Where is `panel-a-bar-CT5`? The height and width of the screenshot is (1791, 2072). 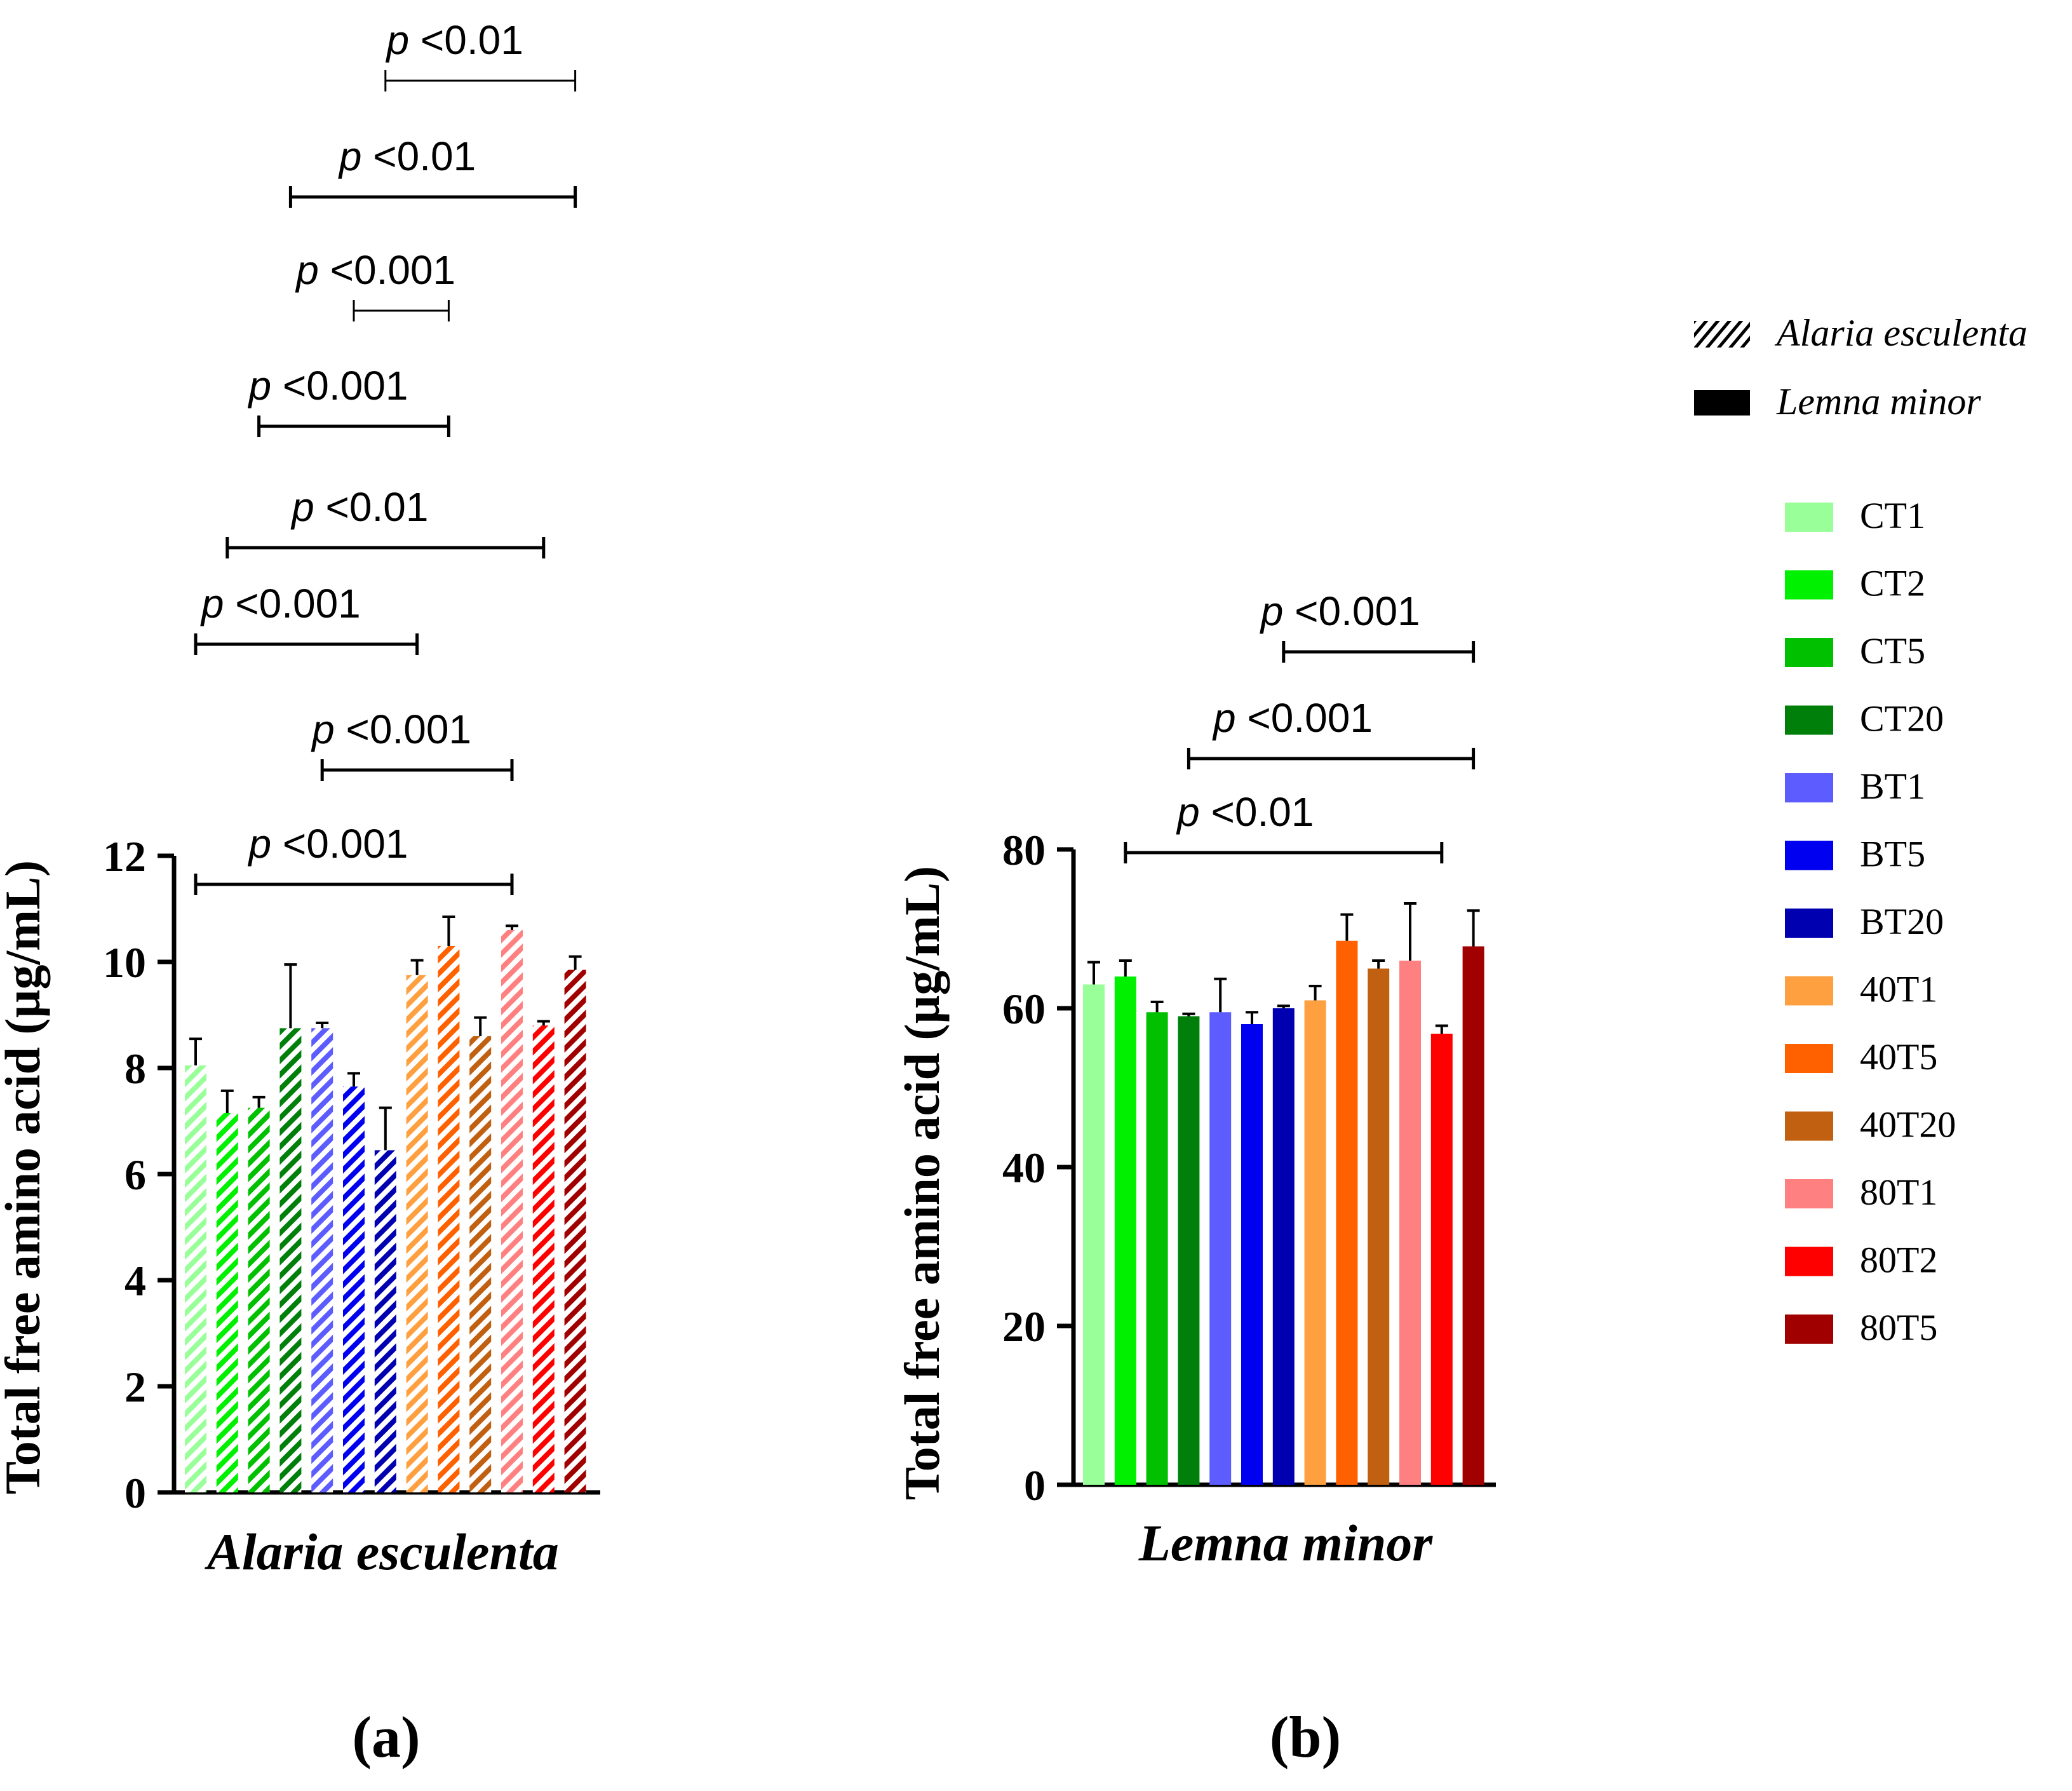
panel-a-bar-CT5 is located at coordinates (259, 1299).